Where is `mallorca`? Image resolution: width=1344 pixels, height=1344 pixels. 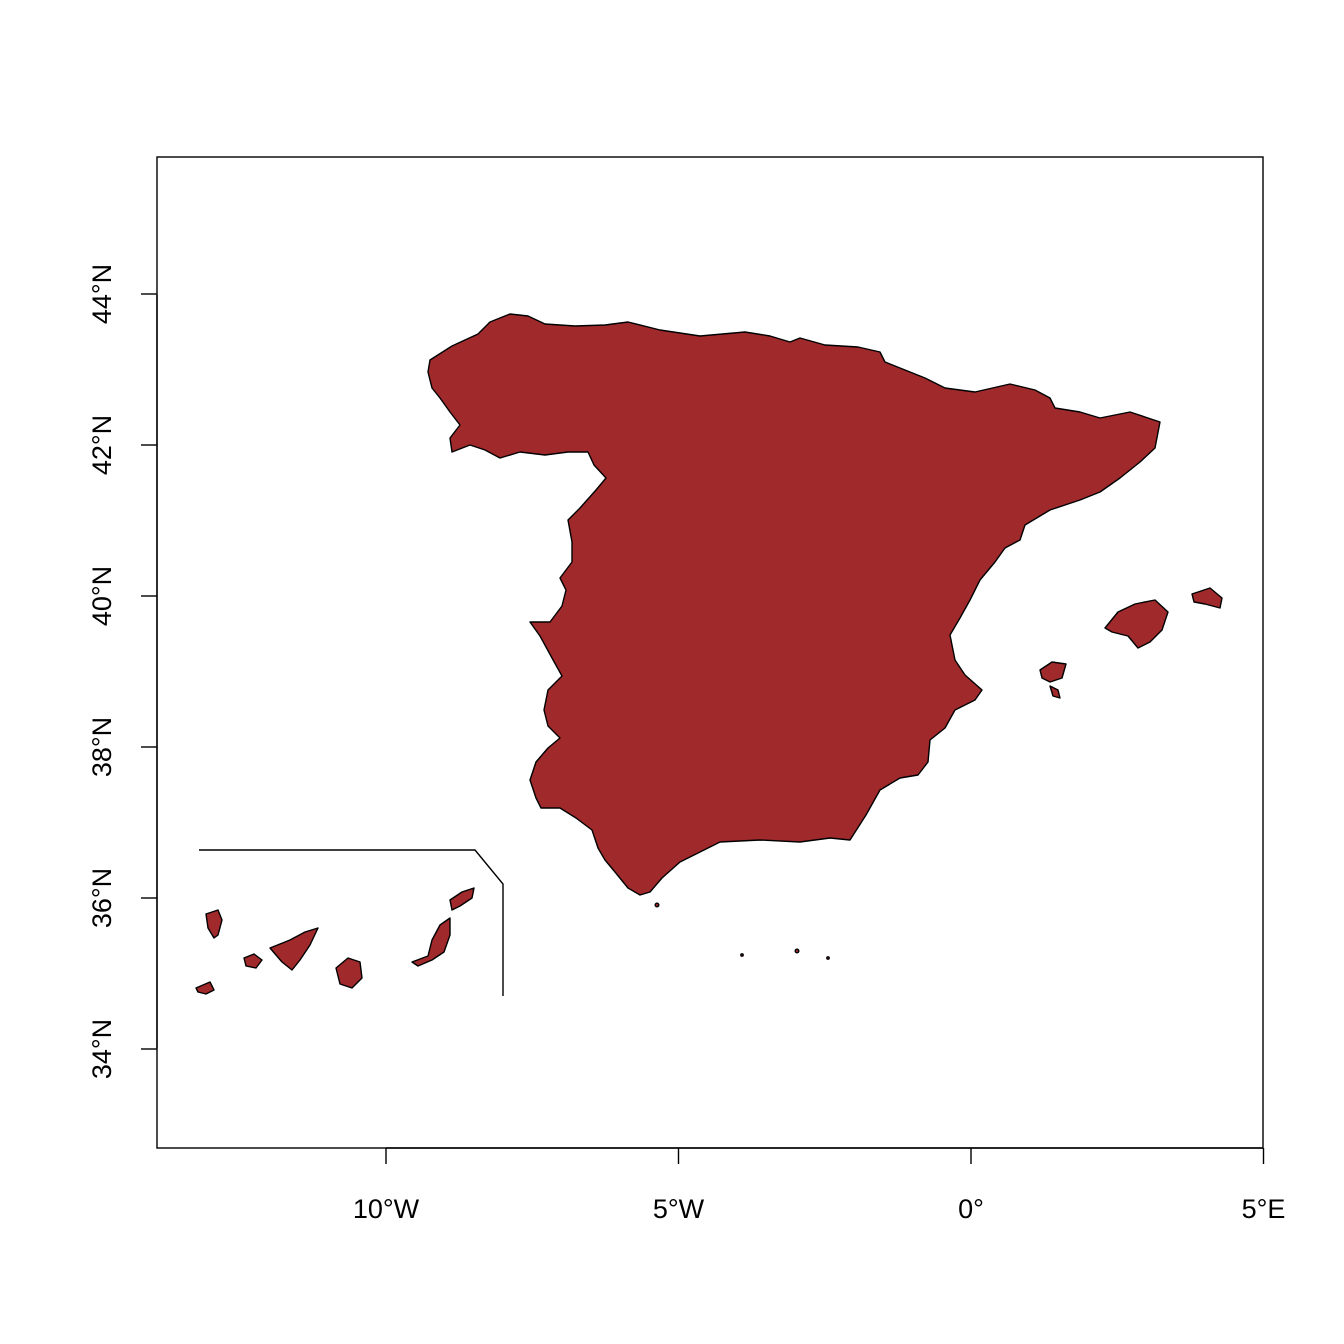 mallorca is located at coordinates (1136, 624).